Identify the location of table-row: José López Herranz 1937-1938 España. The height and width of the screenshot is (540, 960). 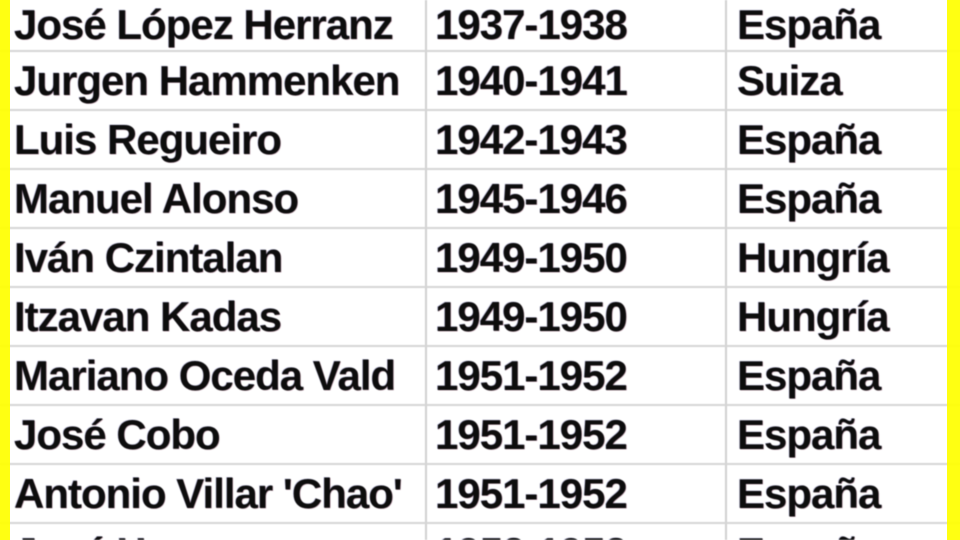
(480, 26).